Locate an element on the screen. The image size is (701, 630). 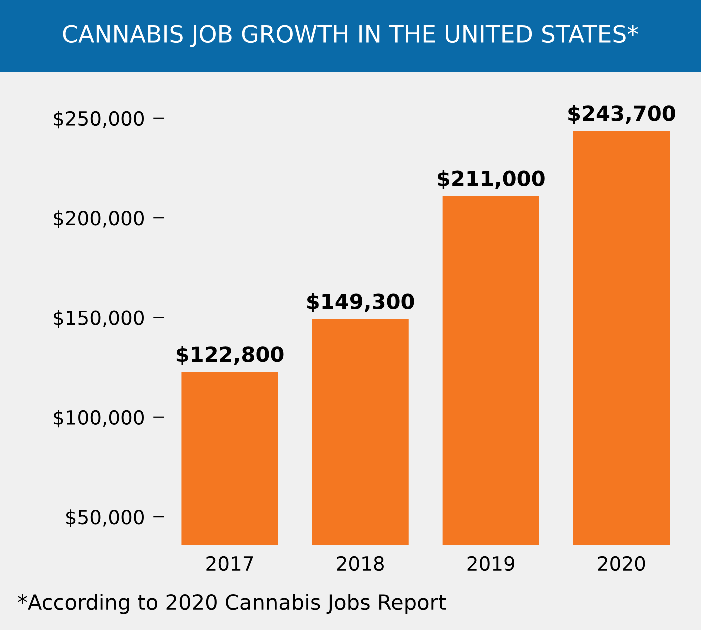
y-tick-label: $100,000 is located at coordinates (99, 419).